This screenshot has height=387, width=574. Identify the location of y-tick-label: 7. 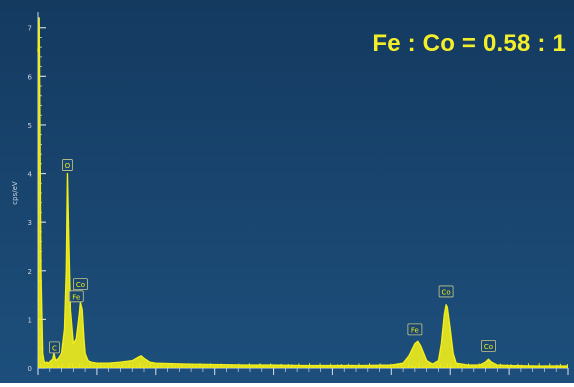
(30, 29).